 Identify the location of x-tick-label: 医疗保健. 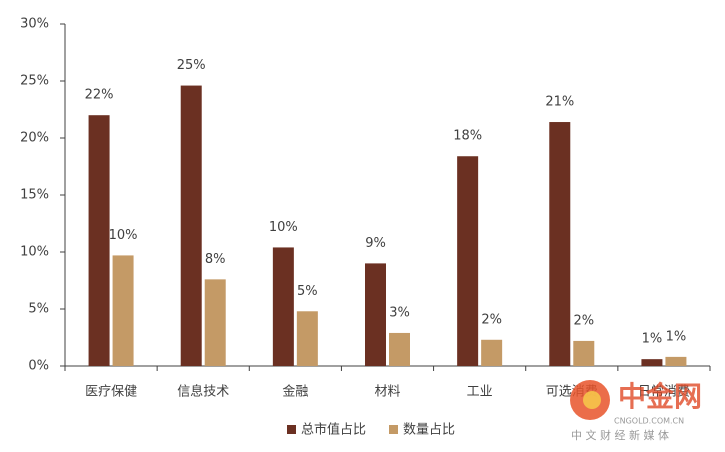
(111, 392).